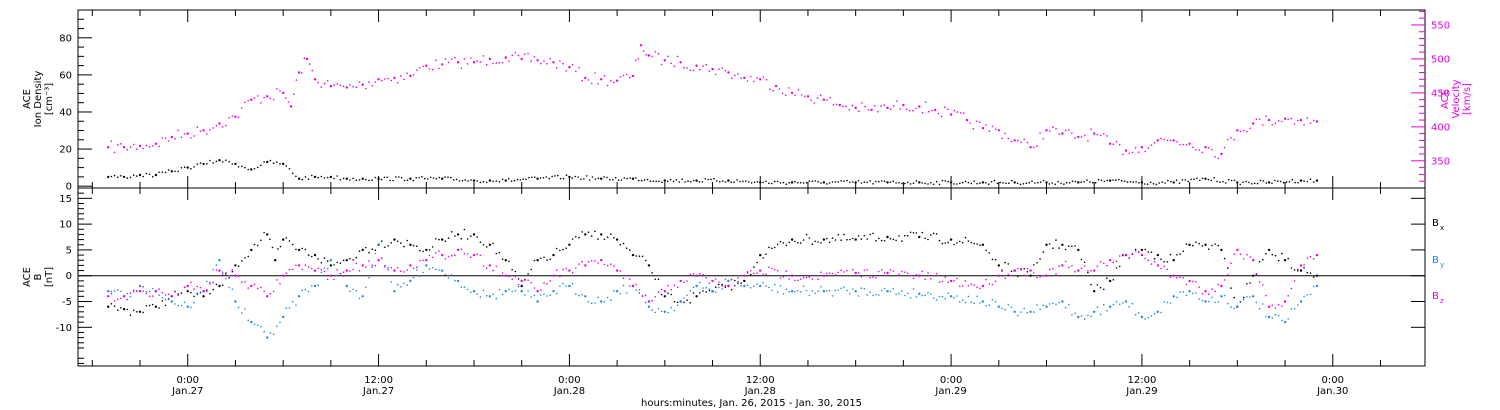 This screenshot has height=410, width=1500. I want to click on x-tick-date: Jan.30, so click(1332, 391).